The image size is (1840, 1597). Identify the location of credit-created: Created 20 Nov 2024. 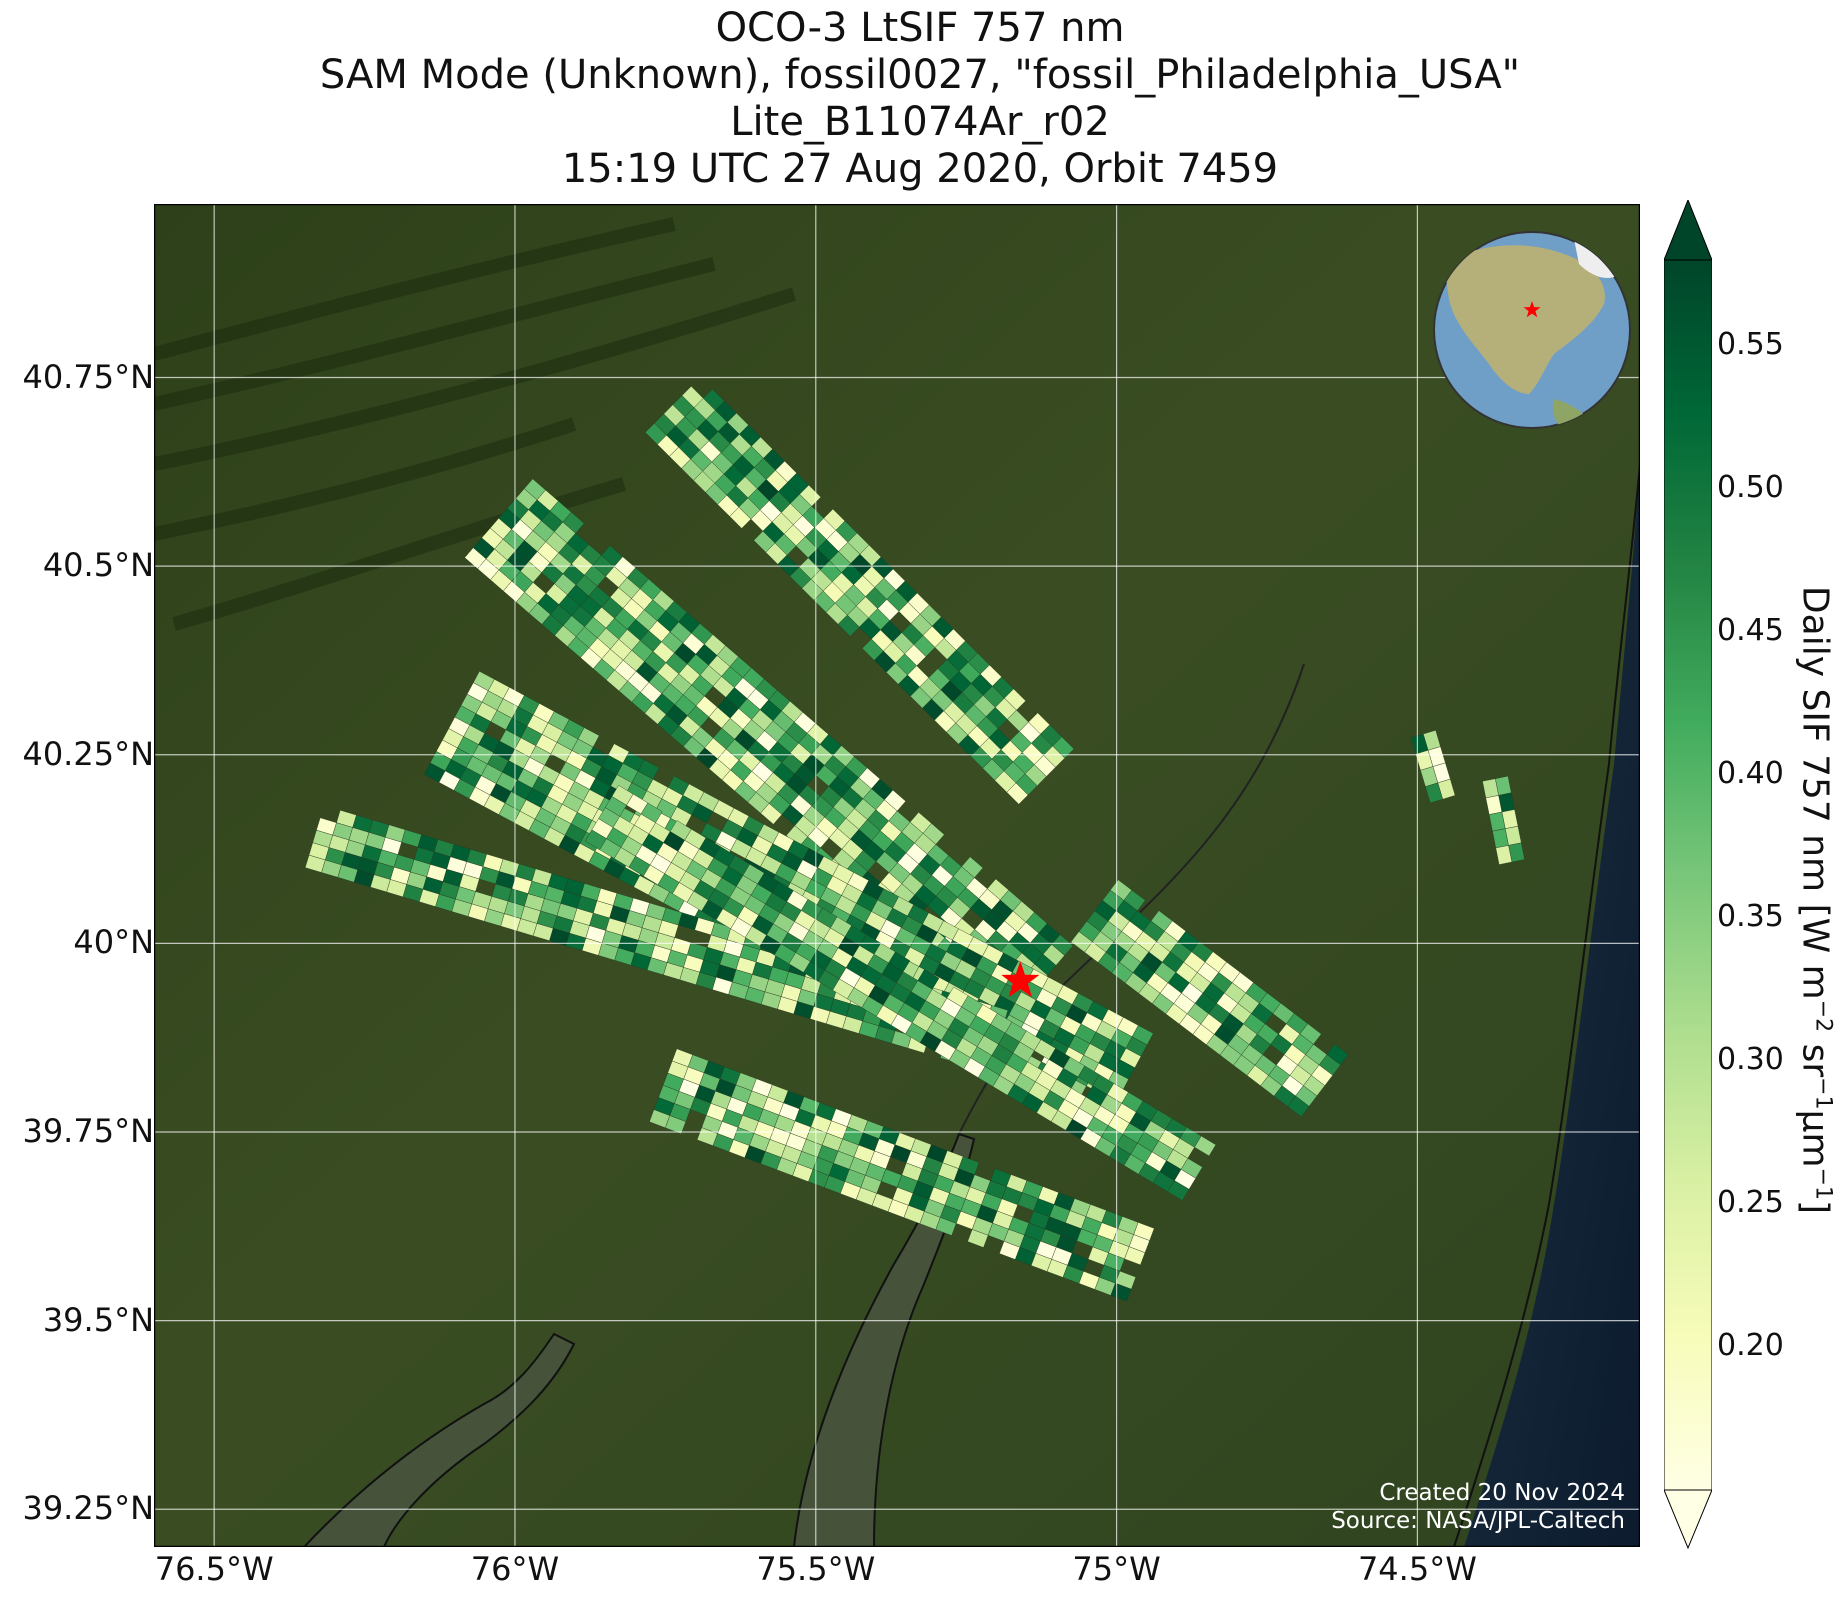
(1502, 1493).